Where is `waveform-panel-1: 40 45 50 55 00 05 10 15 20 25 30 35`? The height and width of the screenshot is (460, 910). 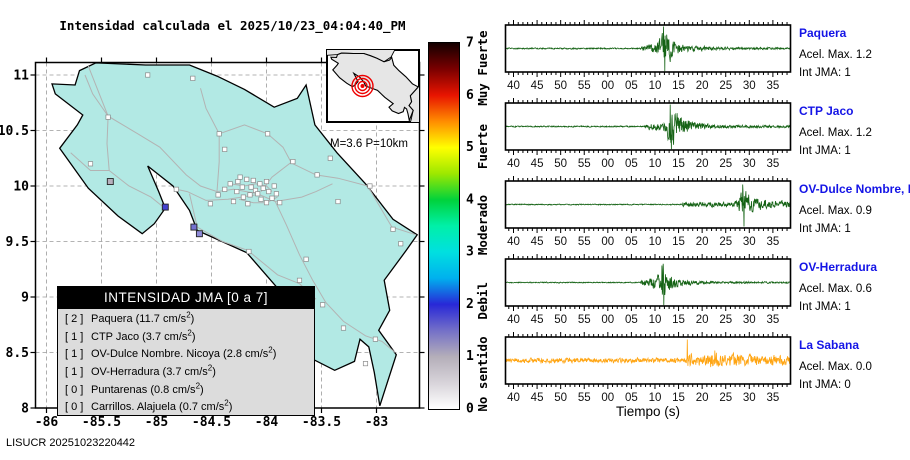 waveform-panel-1: 40 45 50 55 00 05 10 15 20 25 30 35 is located at coordinates (648, 56).